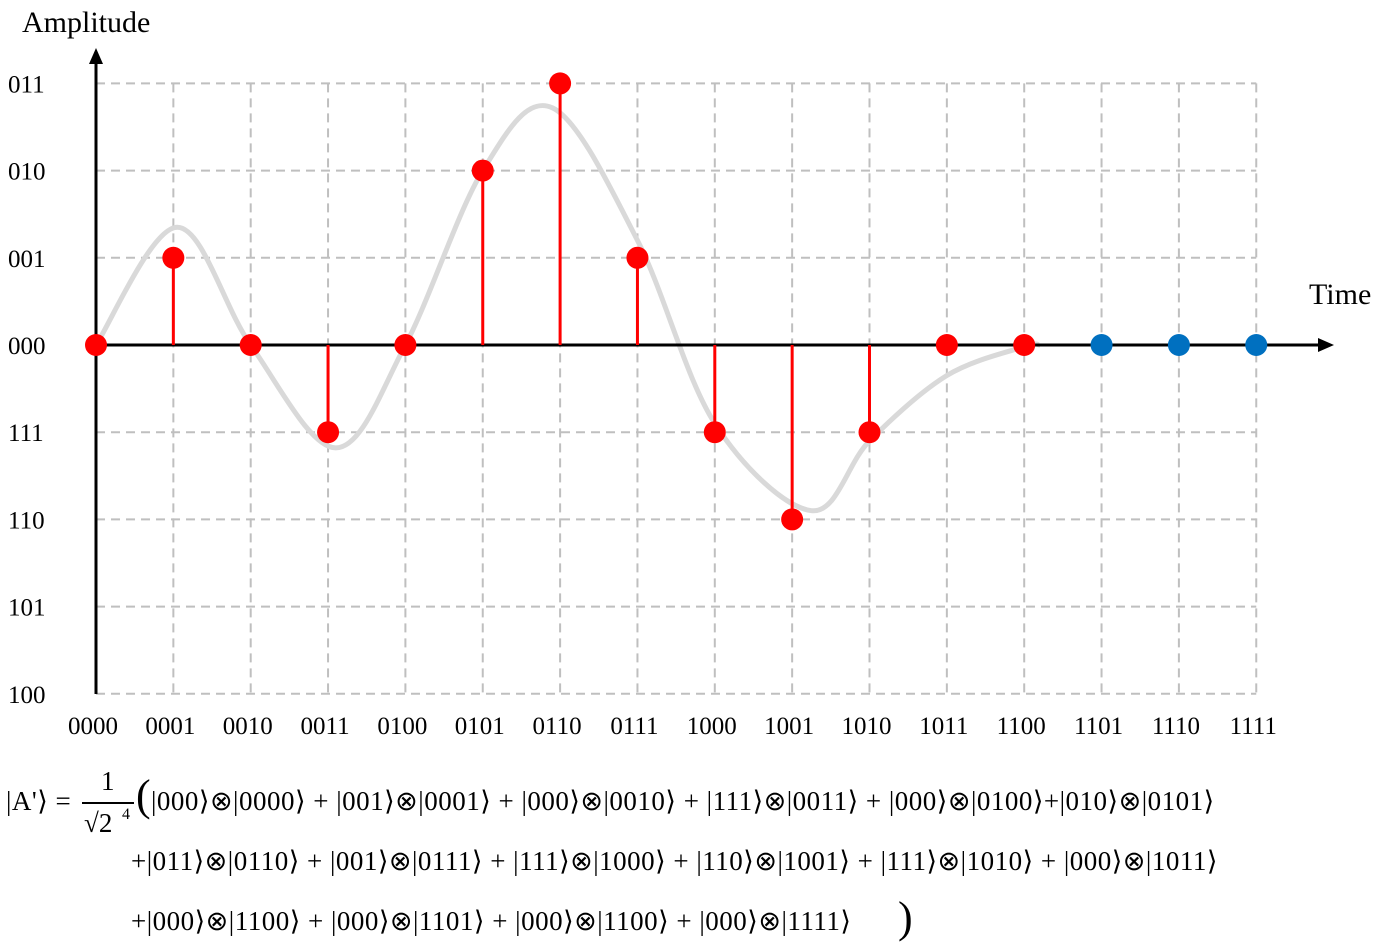 The height and width of the screenshot is (951, 1389). Describe the element at coordinates (26, 84) in the screenshot. I see `y-tick-label: 011` at that location.